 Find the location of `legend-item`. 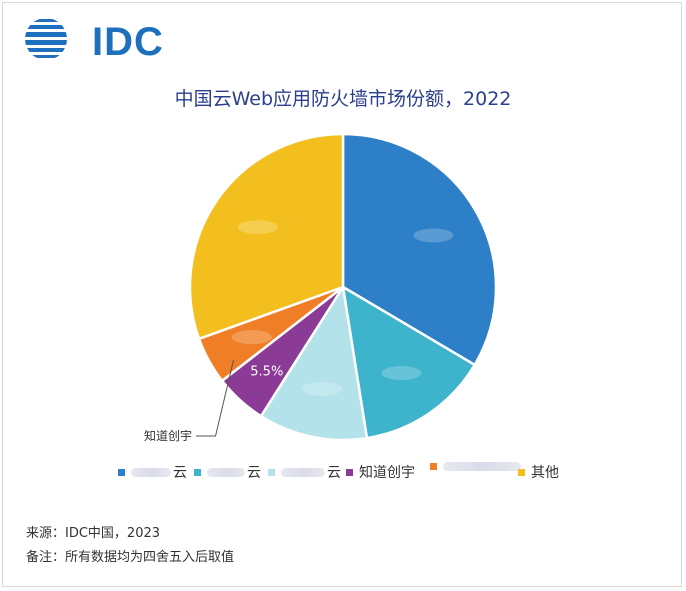

legend-item is located at coordinates (476, 466).